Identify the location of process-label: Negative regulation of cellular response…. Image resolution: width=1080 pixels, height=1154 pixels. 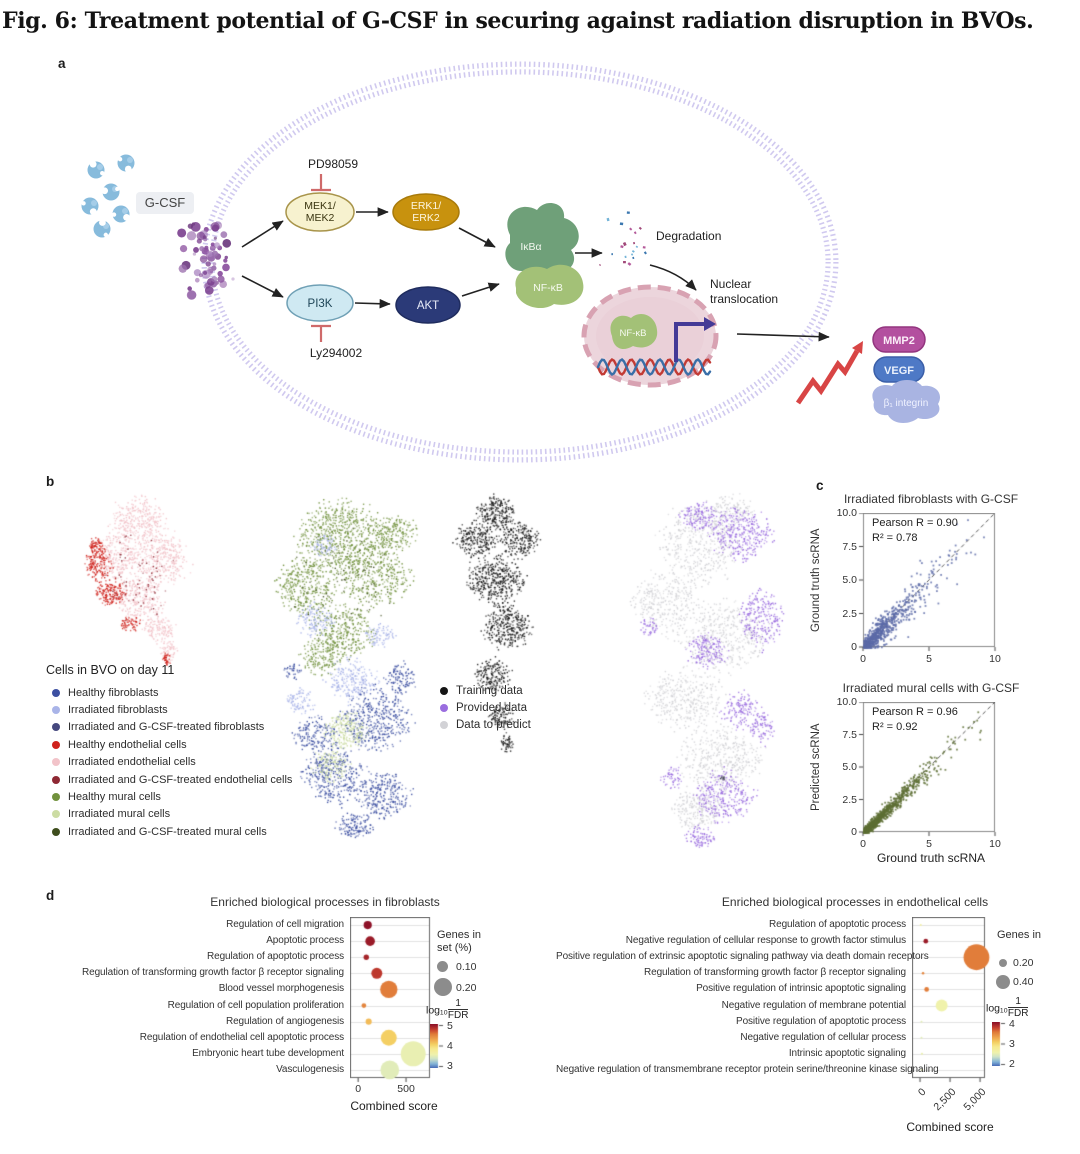
(765, 941).